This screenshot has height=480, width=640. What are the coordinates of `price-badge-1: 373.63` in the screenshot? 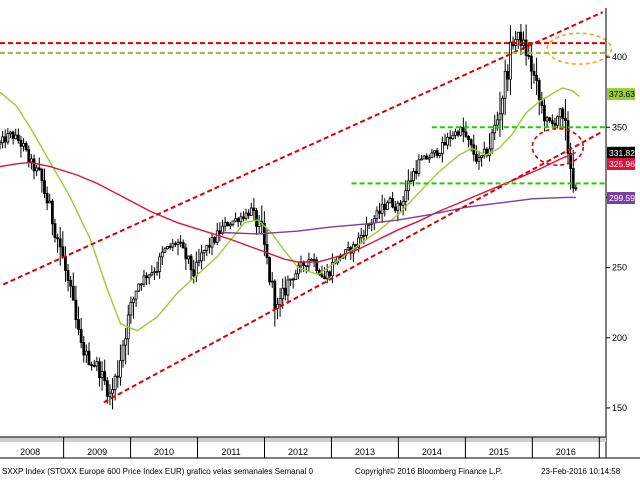 It's located at (621, 94).